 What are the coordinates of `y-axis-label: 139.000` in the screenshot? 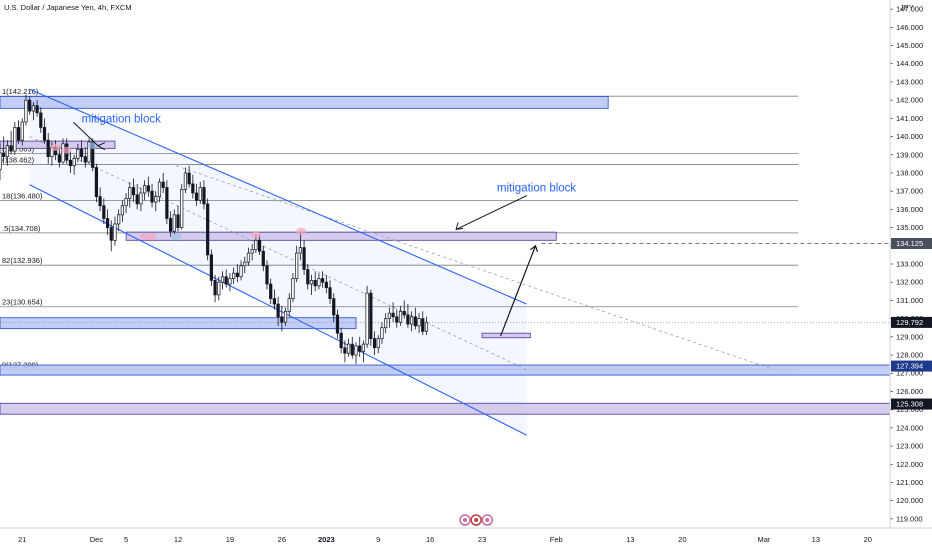 It's located at (909, 154).